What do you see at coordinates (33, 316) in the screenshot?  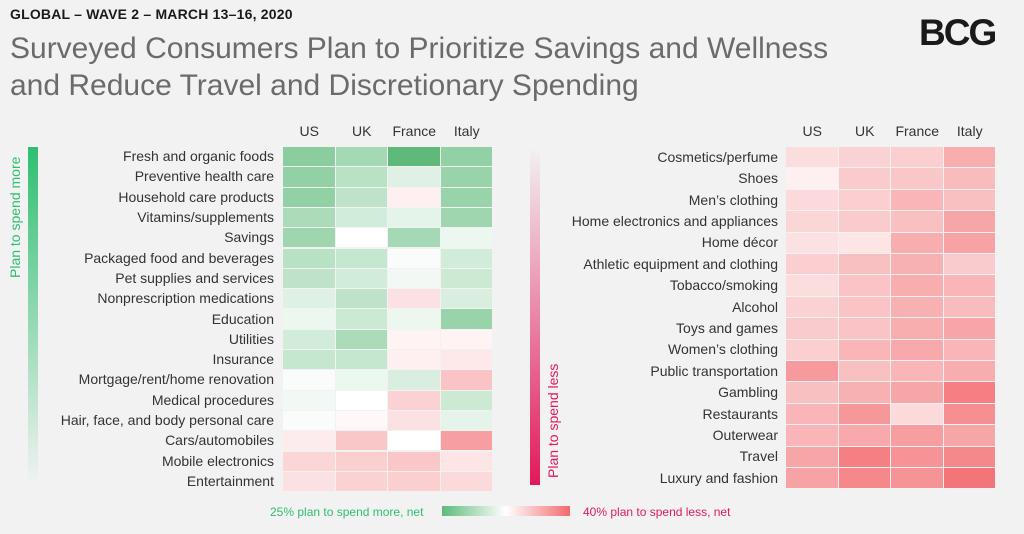 I see `spend-more-gradient-bar` at bounding box center [33, 316].